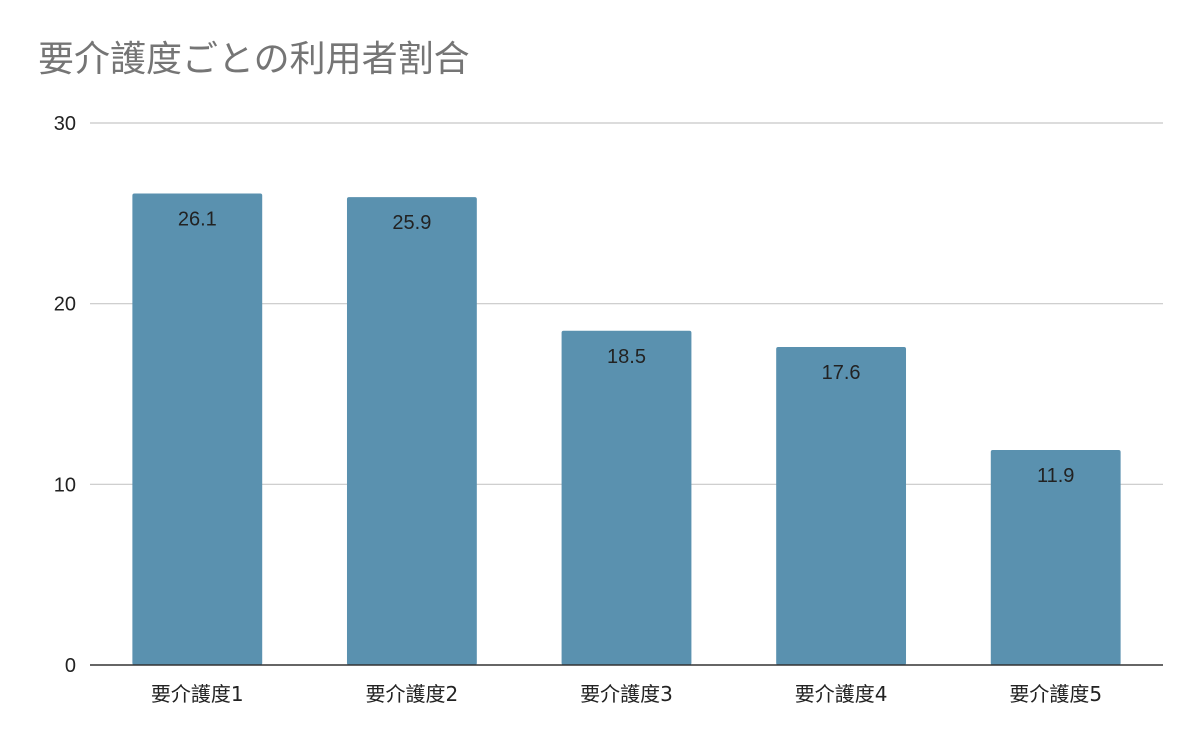 This screenshot has width=1200, height=742. Describe the element at coordinates (412, 694) in the screenshot. I see `x-tick-label-2: 要介護度2` at that location.